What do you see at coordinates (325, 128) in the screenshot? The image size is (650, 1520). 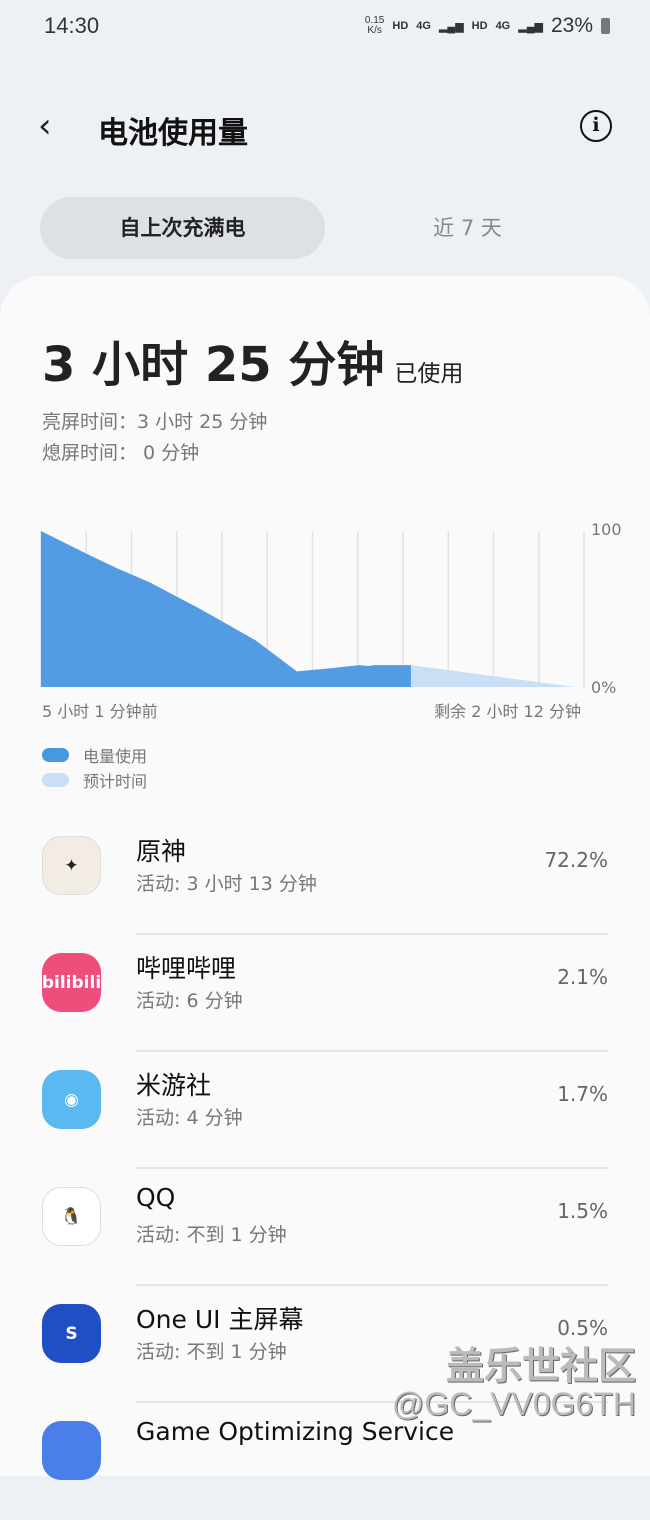 I see `app-header: ‹ 电池使用量 i` at bounding box center [325, 128].